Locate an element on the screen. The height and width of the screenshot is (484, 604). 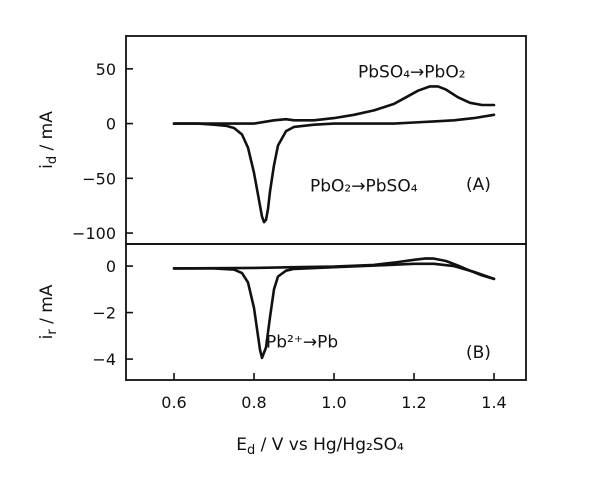
y-tick-label: −2 is located at coordinates (104, 313).